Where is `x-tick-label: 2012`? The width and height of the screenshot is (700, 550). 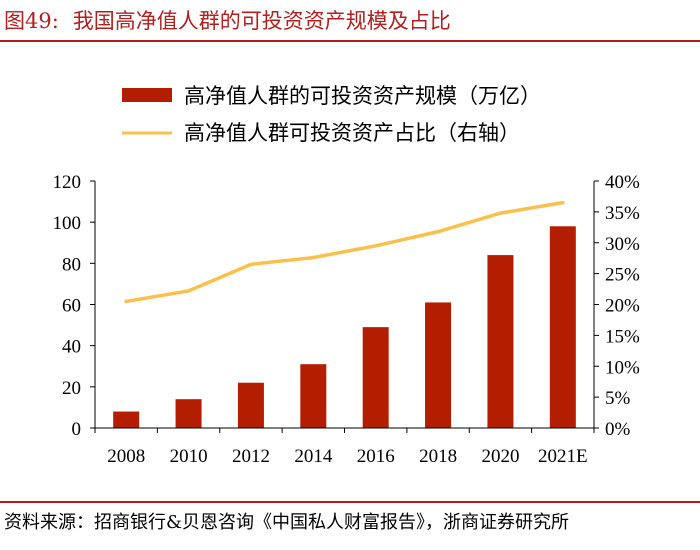 x-tick-label: 2012 is located at coordinates (251, 456).